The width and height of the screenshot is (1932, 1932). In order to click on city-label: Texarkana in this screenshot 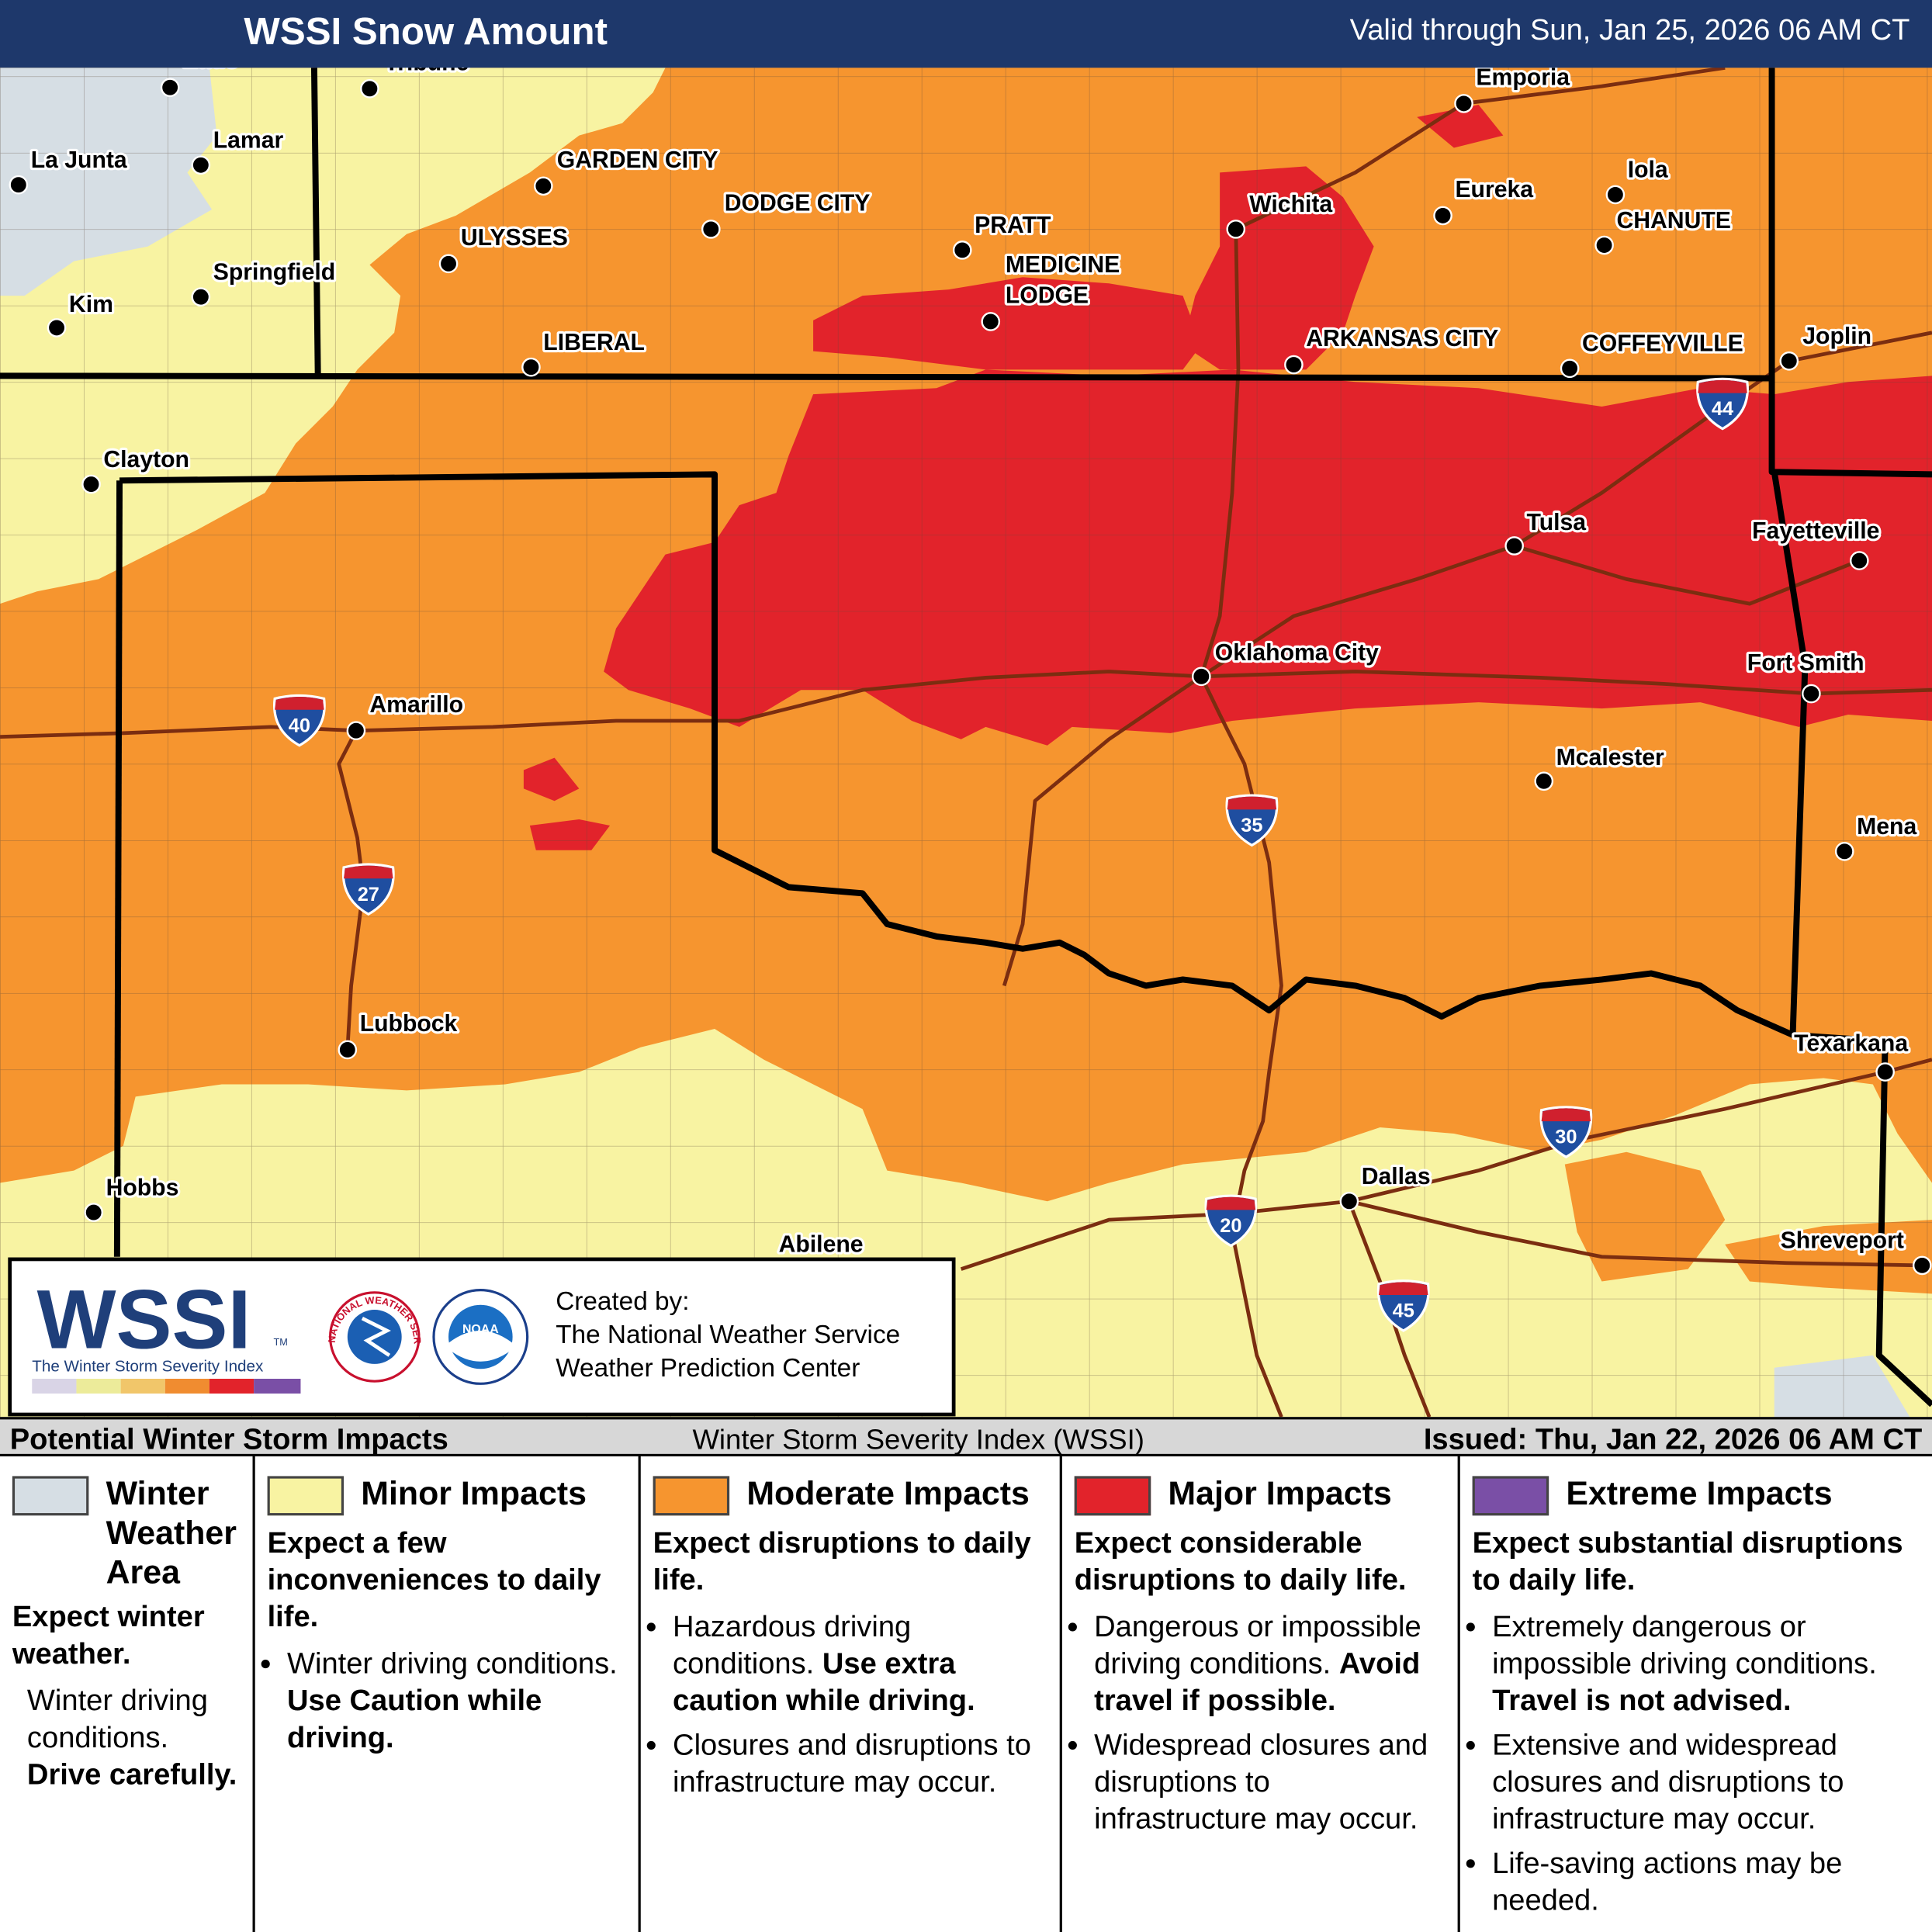, I will do `click(1851, 1044)`.